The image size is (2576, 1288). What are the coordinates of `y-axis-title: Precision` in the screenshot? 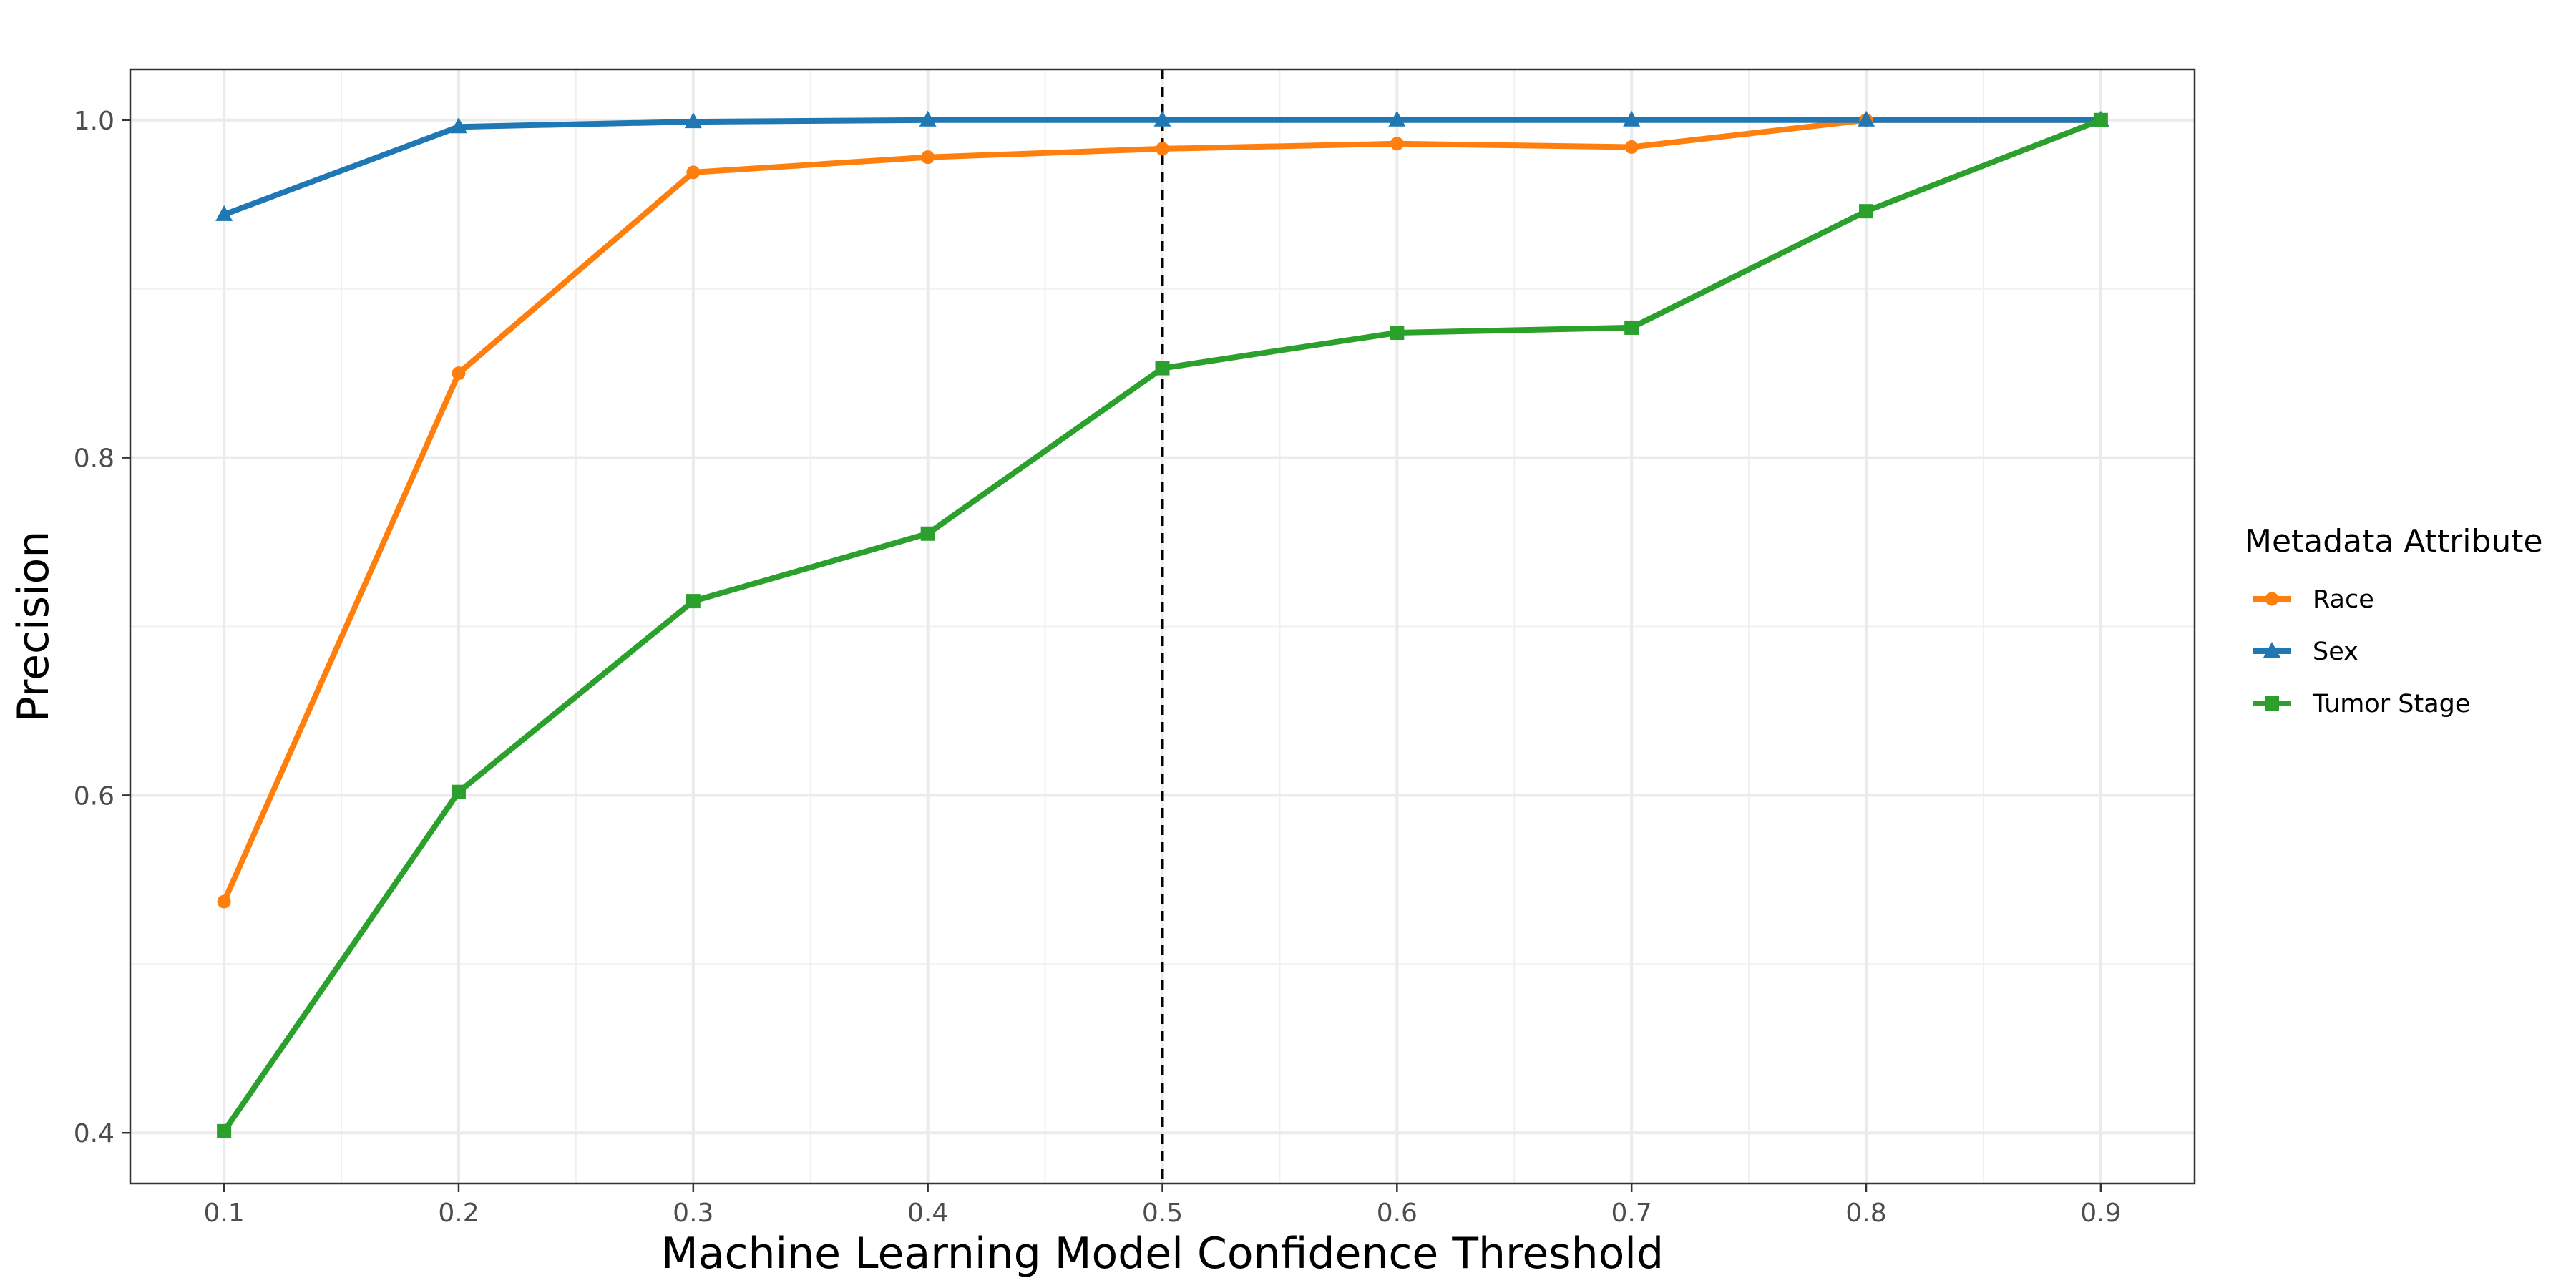 It's located at (34, 627).